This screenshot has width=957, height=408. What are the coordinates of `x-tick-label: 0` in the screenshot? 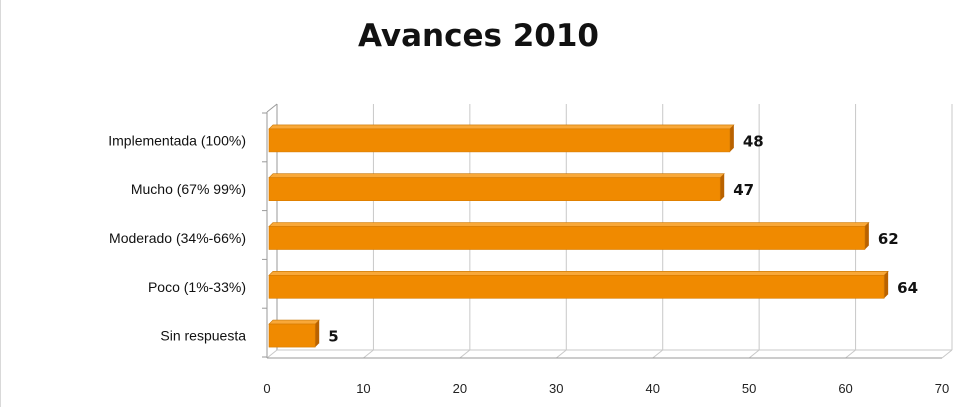 It's located at (266, 388).